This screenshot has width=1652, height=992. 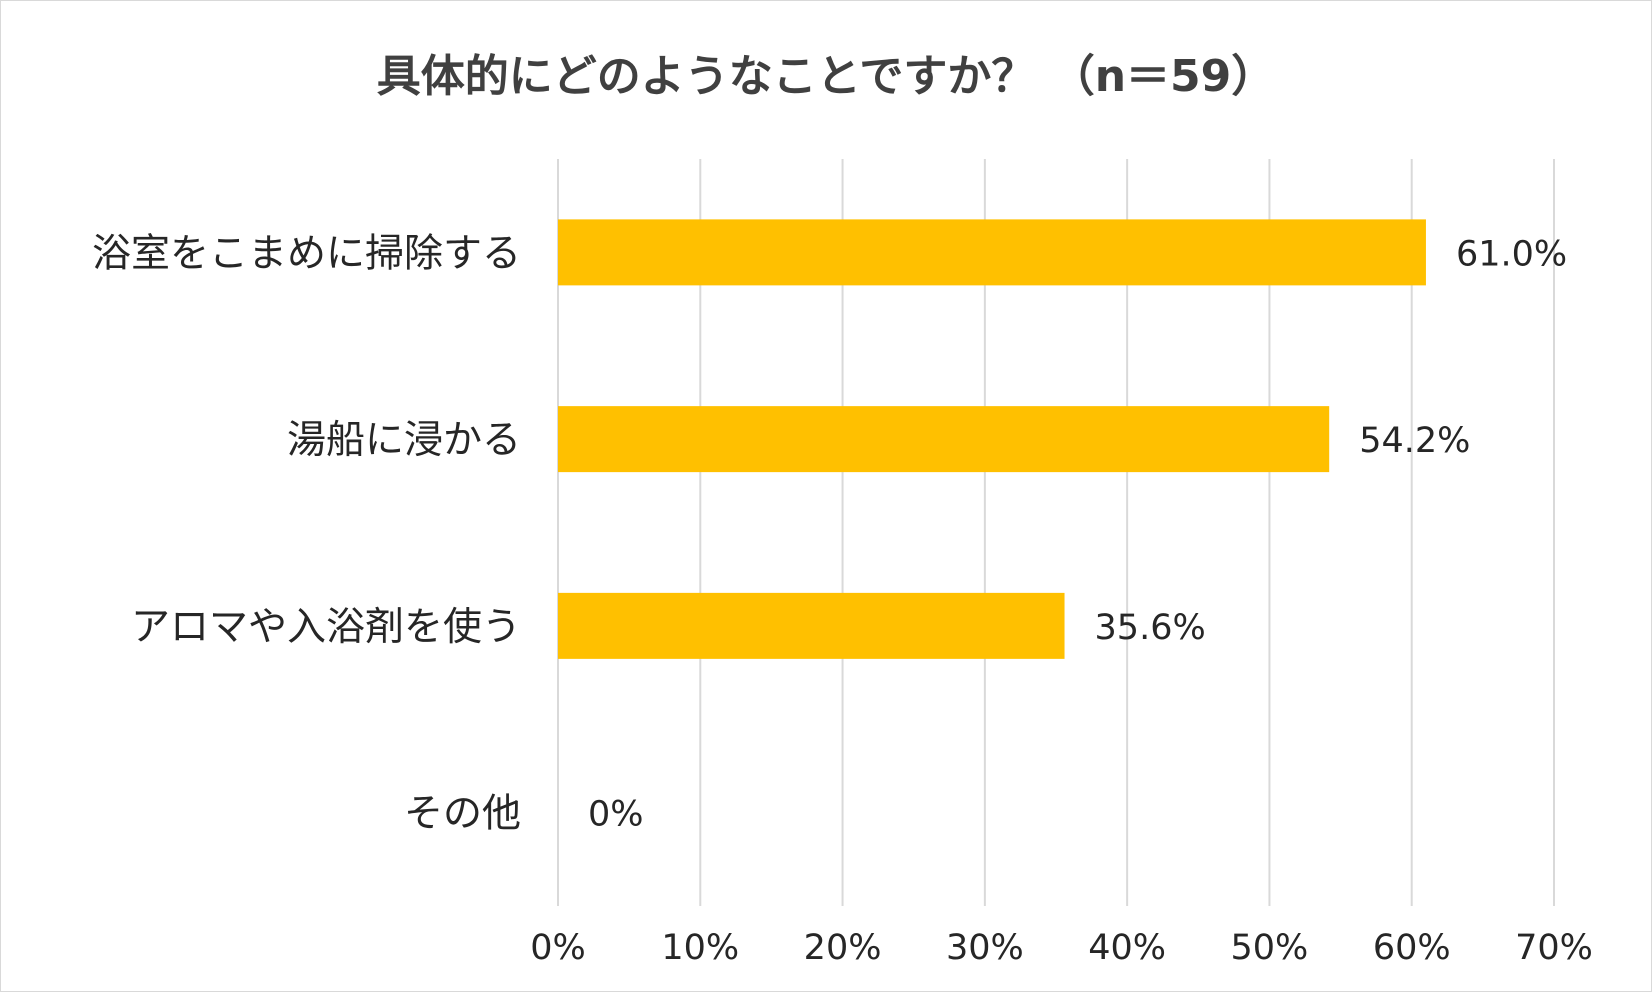 I want to click on category-label: アロマや入浴剤を使う, so click(x=326, y=627).